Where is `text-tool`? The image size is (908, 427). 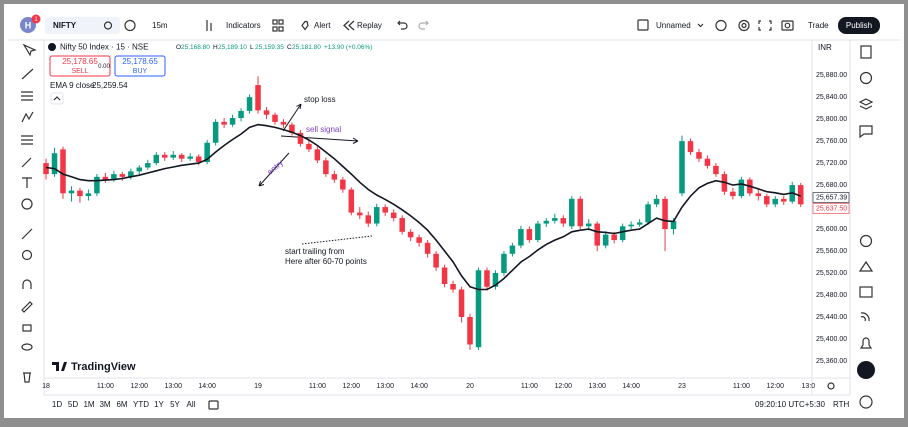 text-tool is located at coordinates (27, 182).